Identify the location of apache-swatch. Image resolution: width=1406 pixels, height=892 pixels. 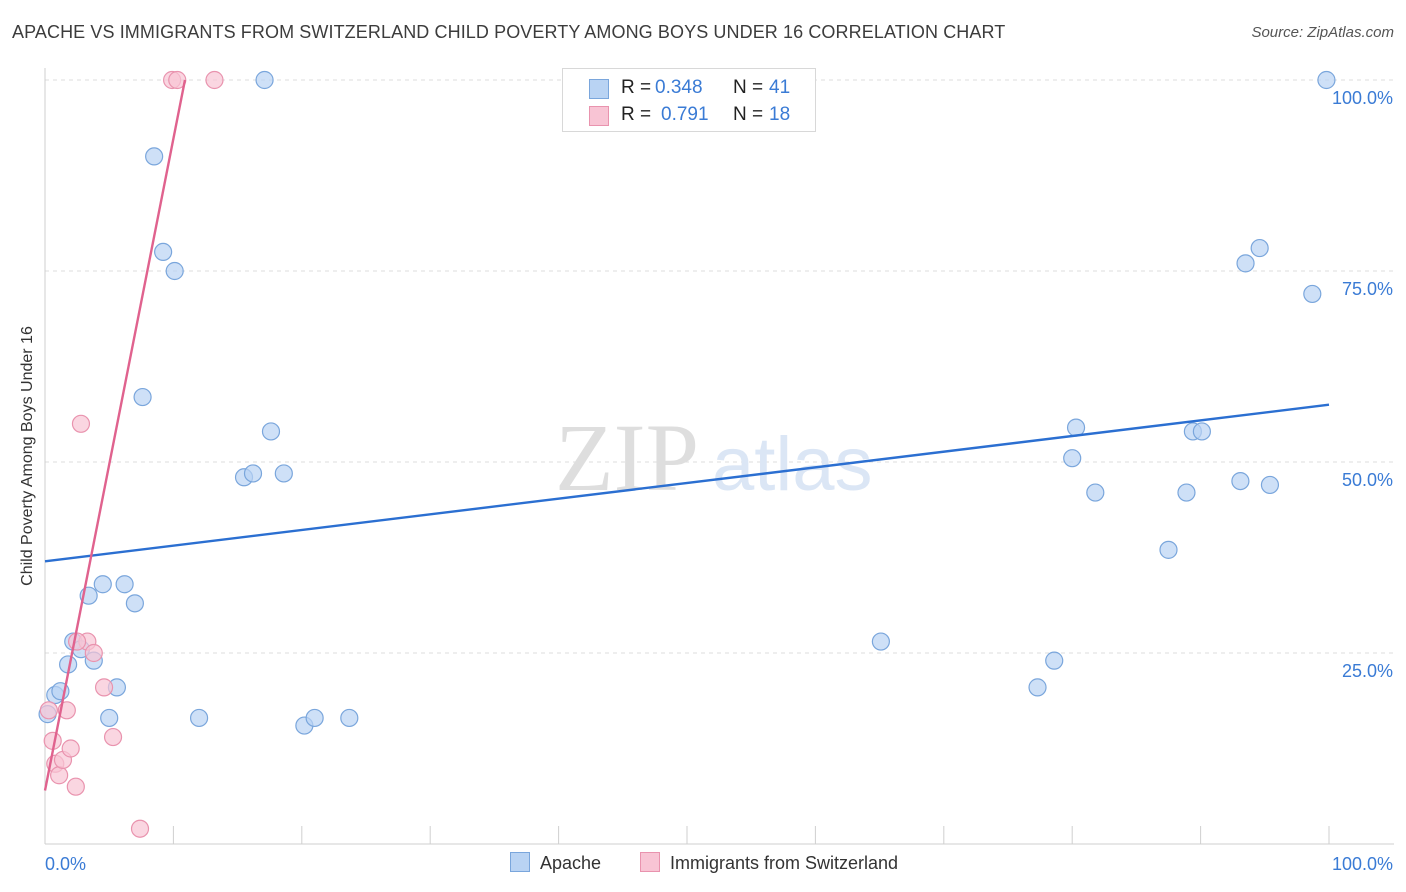
(599, 89).